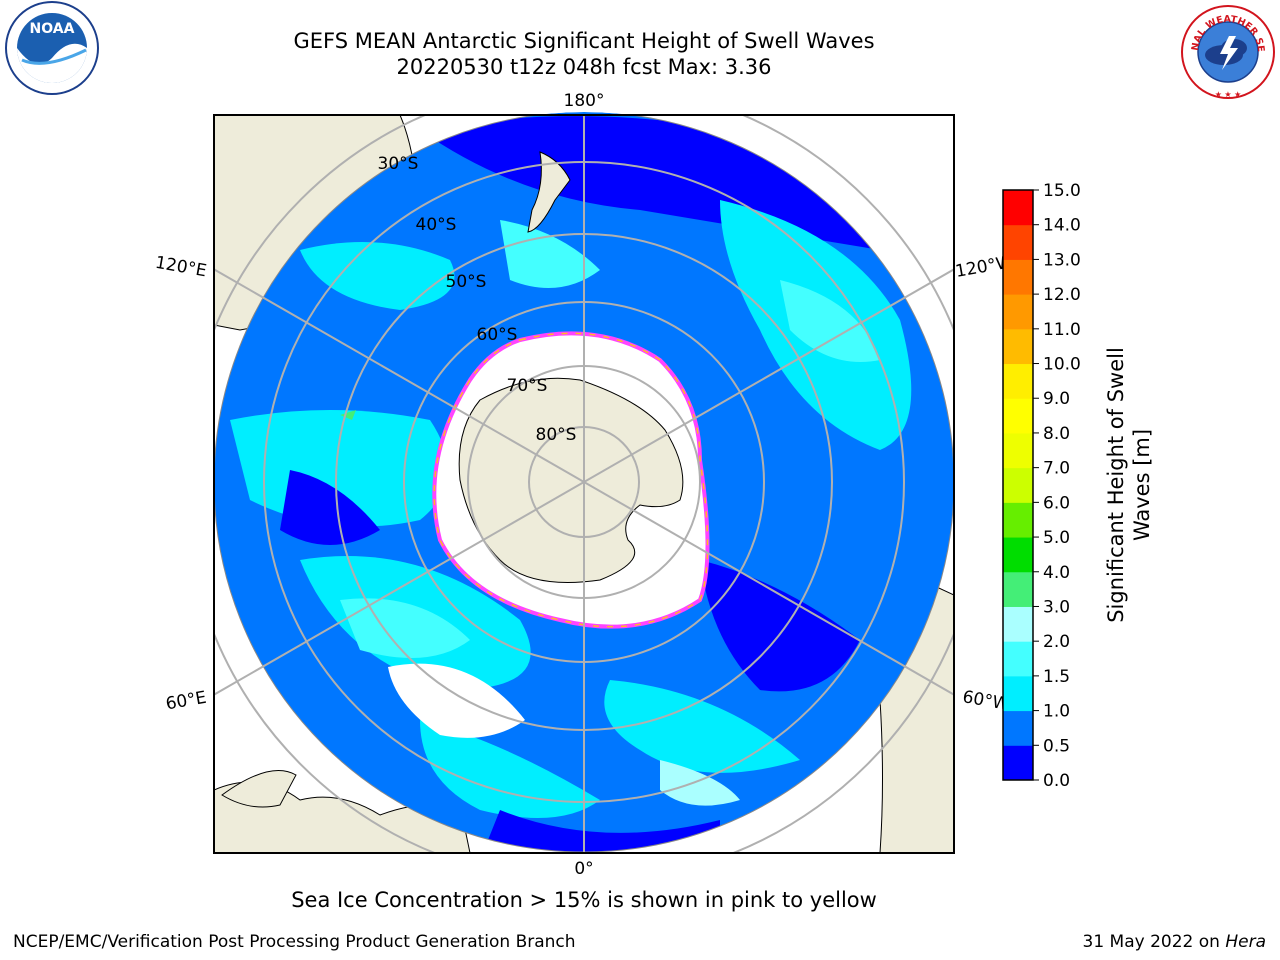  What do you see at coordinates (1056, 573) in the screenshot?
I see `colorbar-tick-label: 4.0` at bounding box center [1056, 573].